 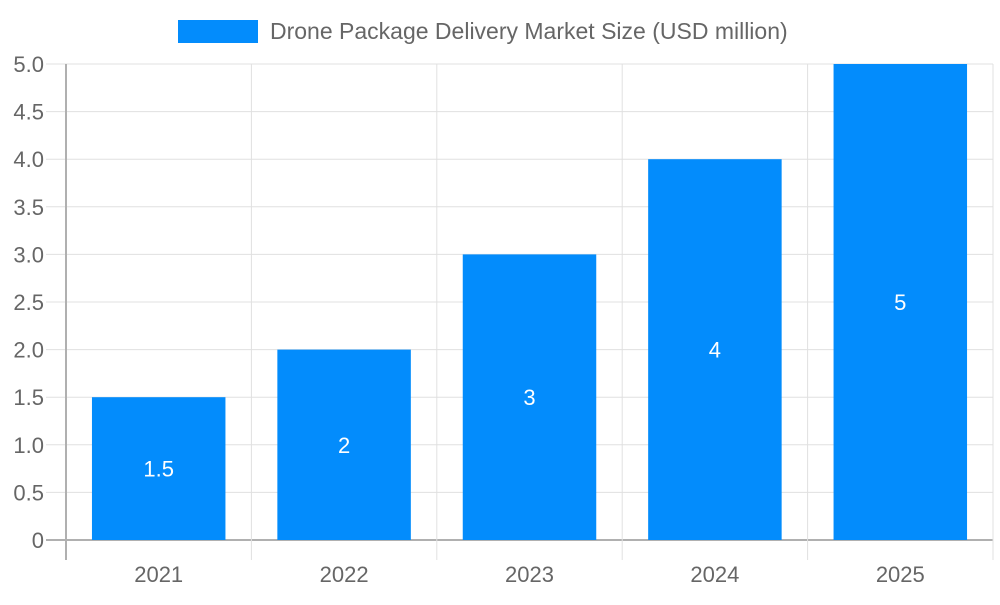 What do you see at coordinates (714, 574) in the screenshot?
I see `x-tick-label: 2024` at bounding box center [714, 574].